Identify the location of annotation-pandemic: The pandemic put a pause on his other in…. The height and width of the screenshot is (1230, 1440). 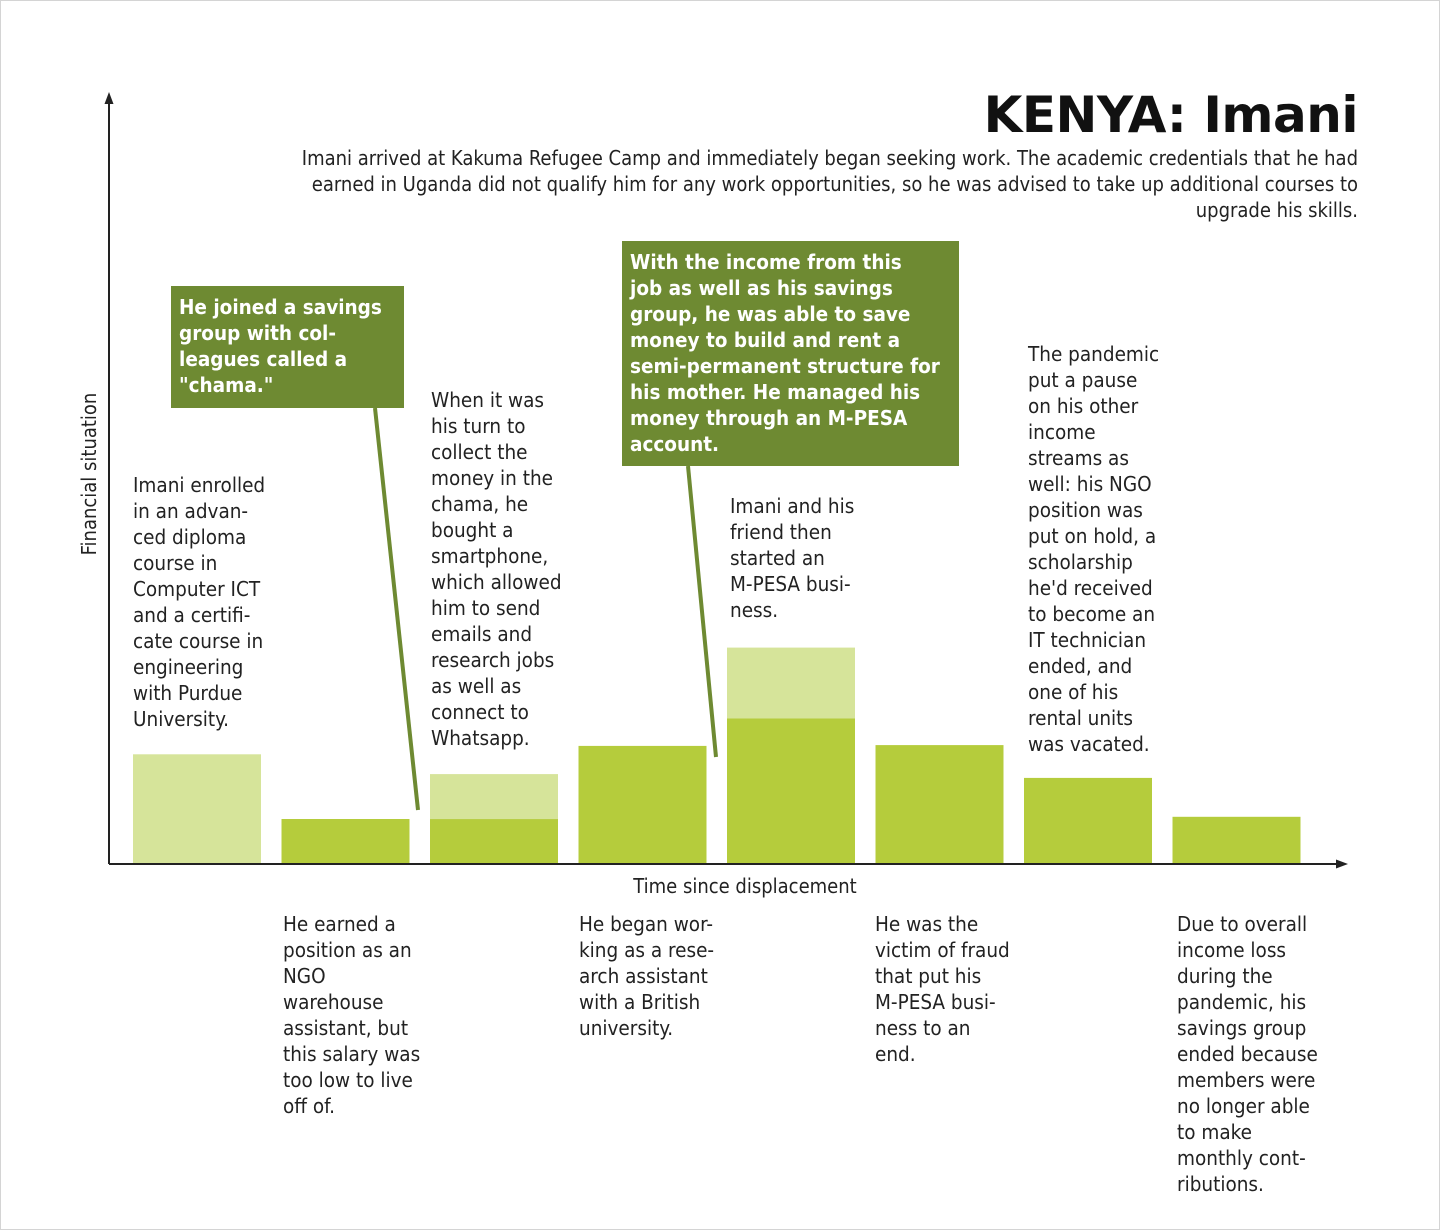
(1094, 549).